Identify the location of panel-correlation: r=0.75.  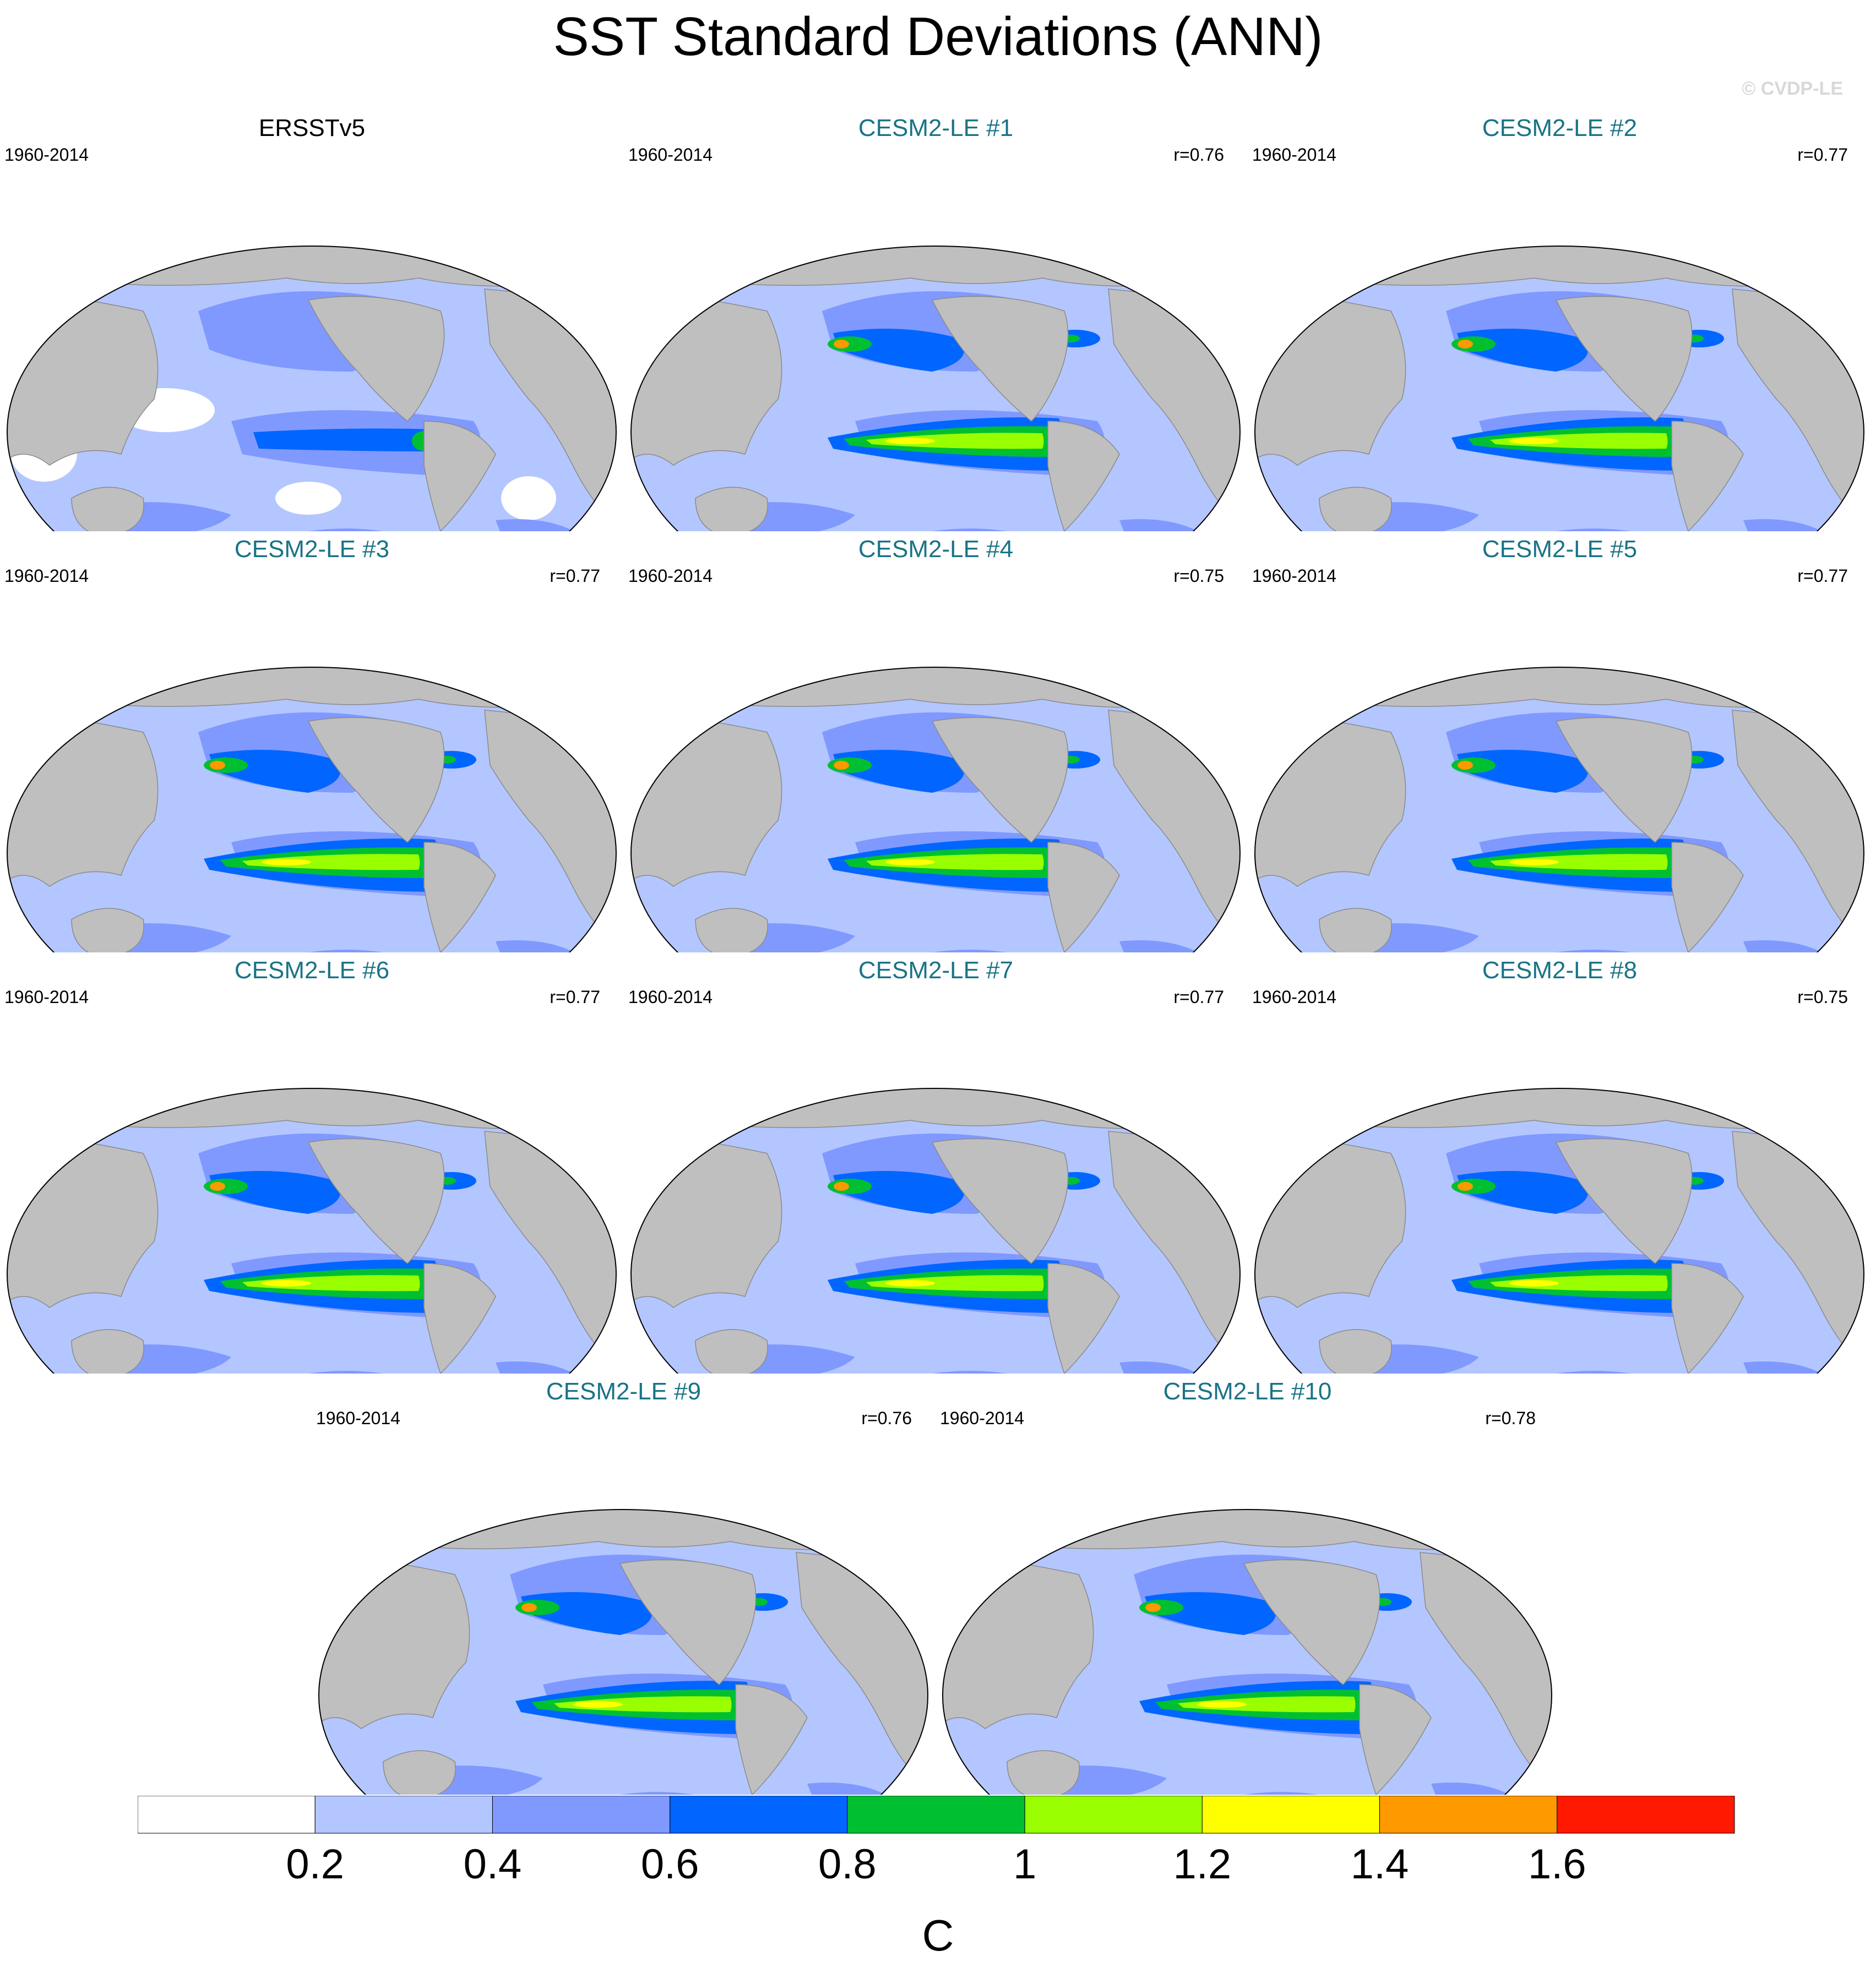
(1822, 997).